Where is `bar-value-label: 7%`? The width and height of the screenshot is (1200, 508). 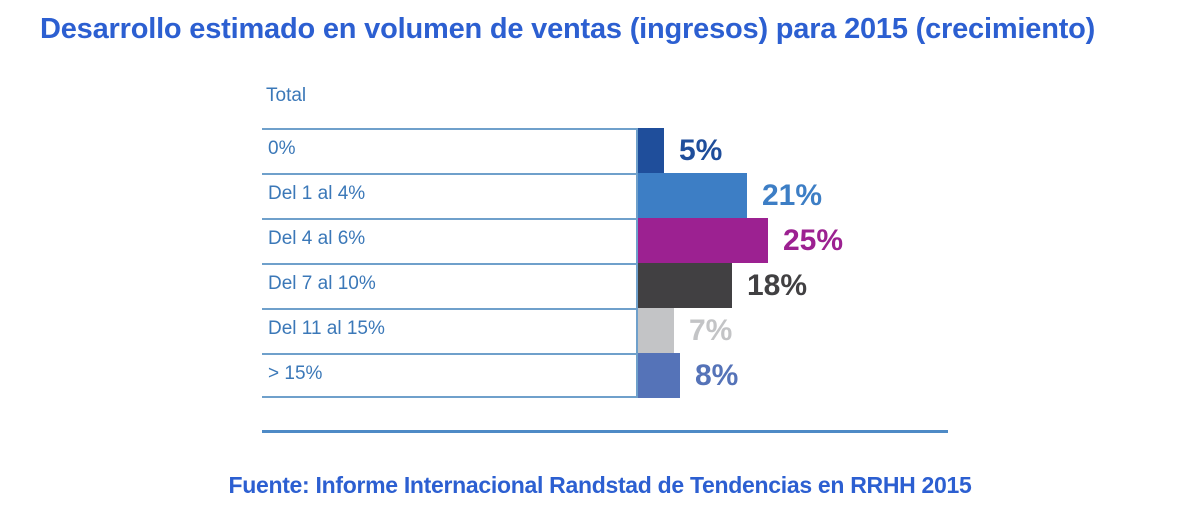
bar-value-label: 7% is located at coordinates (711, 330).